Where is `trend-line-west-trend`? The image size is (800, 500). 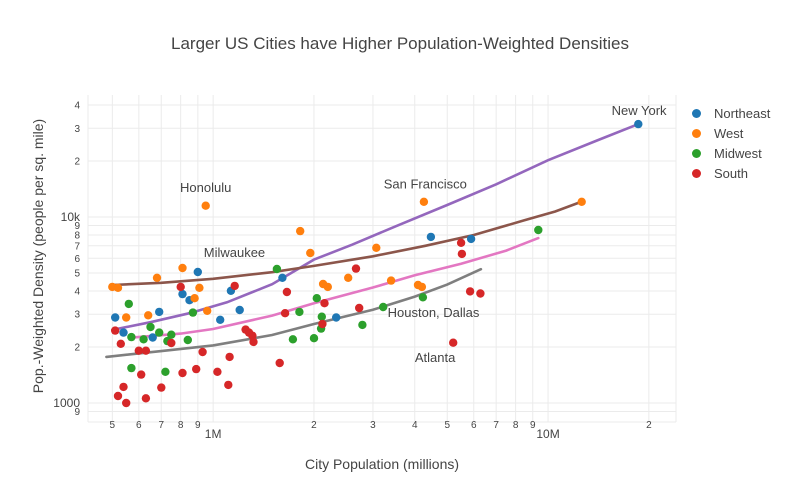 trend-line-west-trend is located at coordinates (347, 243).